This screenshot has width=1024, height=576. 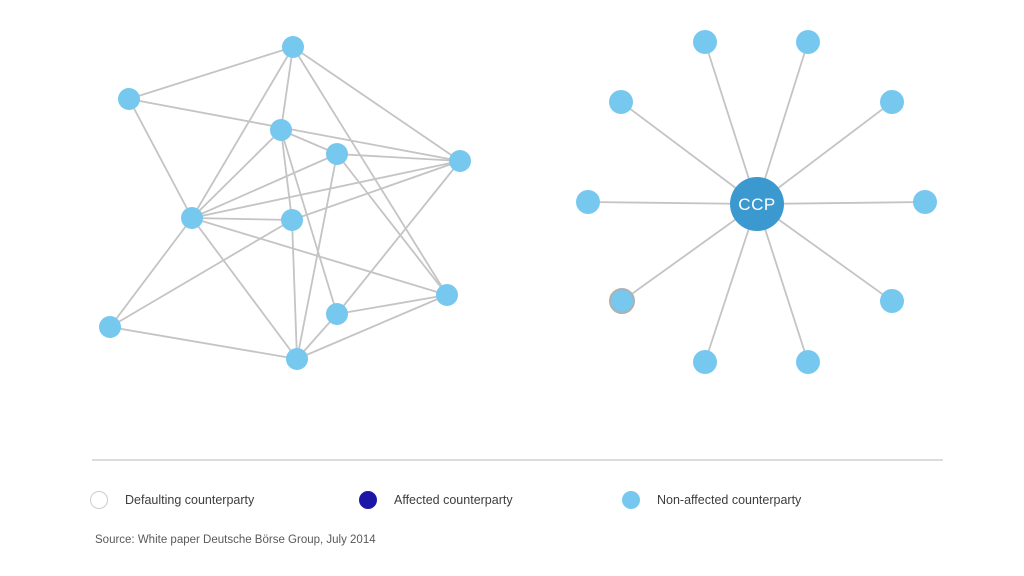 I want to click on non-affected-counterparty-swatch, so click(x=631, y=500).